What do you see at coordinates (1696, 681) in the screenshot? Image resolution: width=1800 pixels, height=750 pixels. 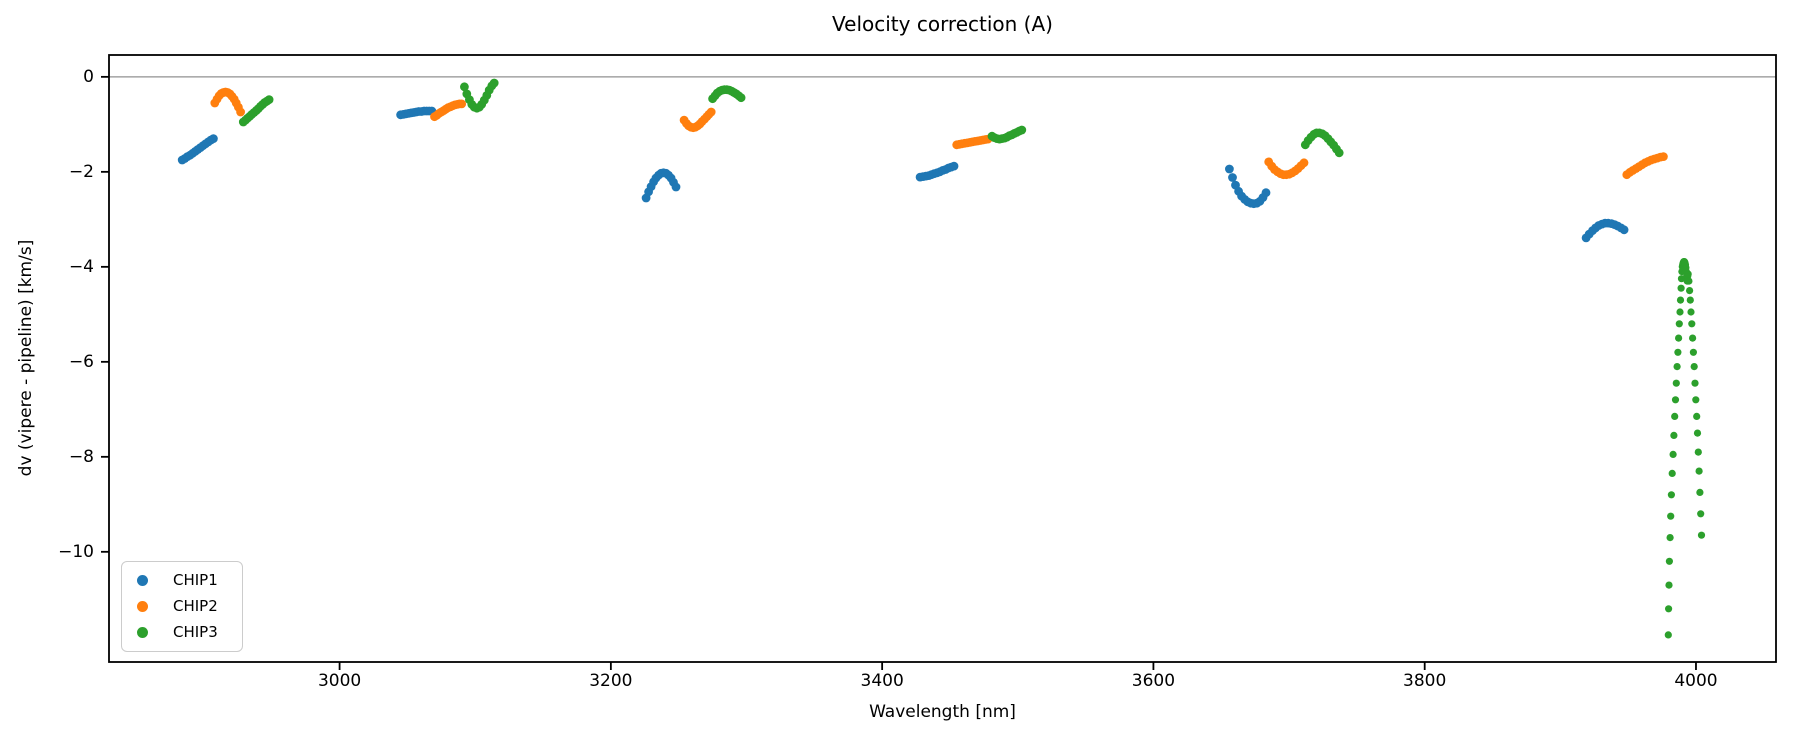 I see `x-tick-label: 4000` at bounding box center [1696, 681].